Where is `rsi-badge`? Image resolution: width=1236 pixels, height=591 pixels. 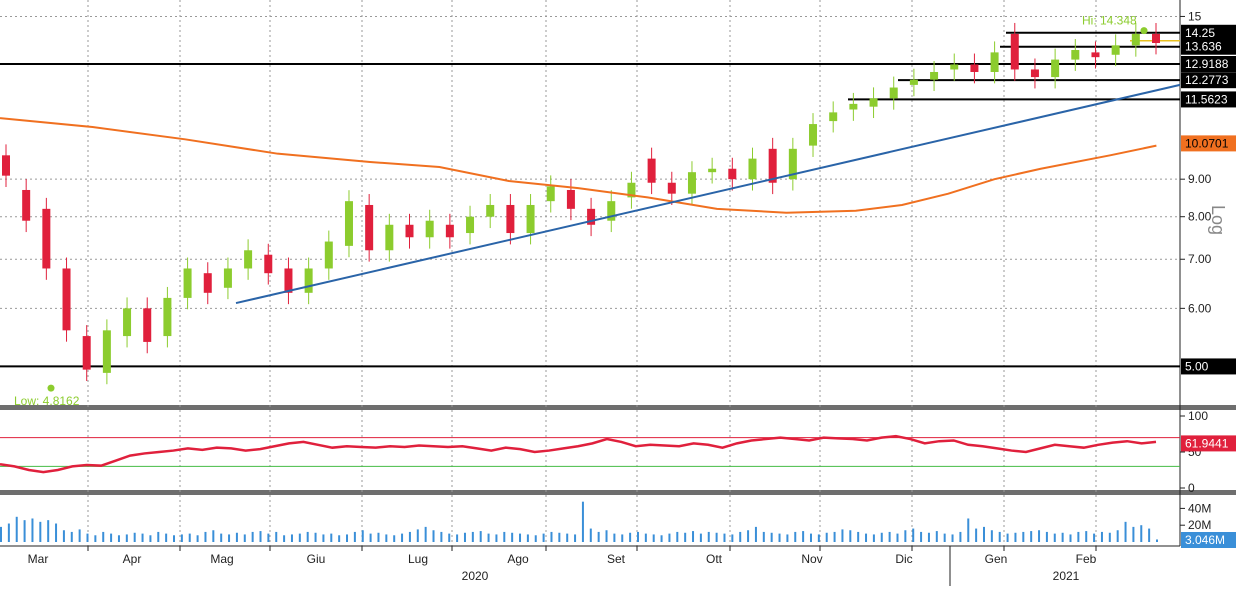
rsi-badge is located at coordinates (1208, 443).